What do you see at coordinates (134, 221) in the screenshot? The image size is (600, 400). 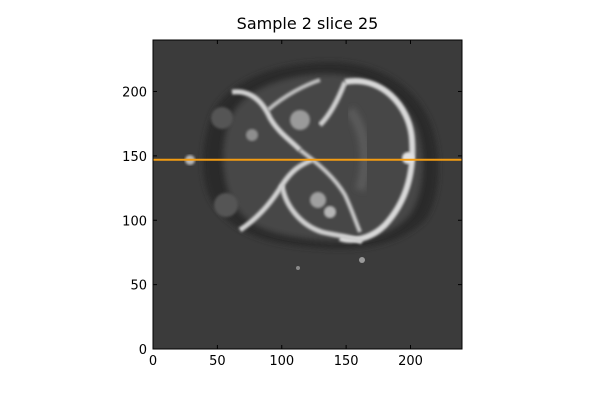 I see `y-tick-label: 100` at bounding box center [134, 221].